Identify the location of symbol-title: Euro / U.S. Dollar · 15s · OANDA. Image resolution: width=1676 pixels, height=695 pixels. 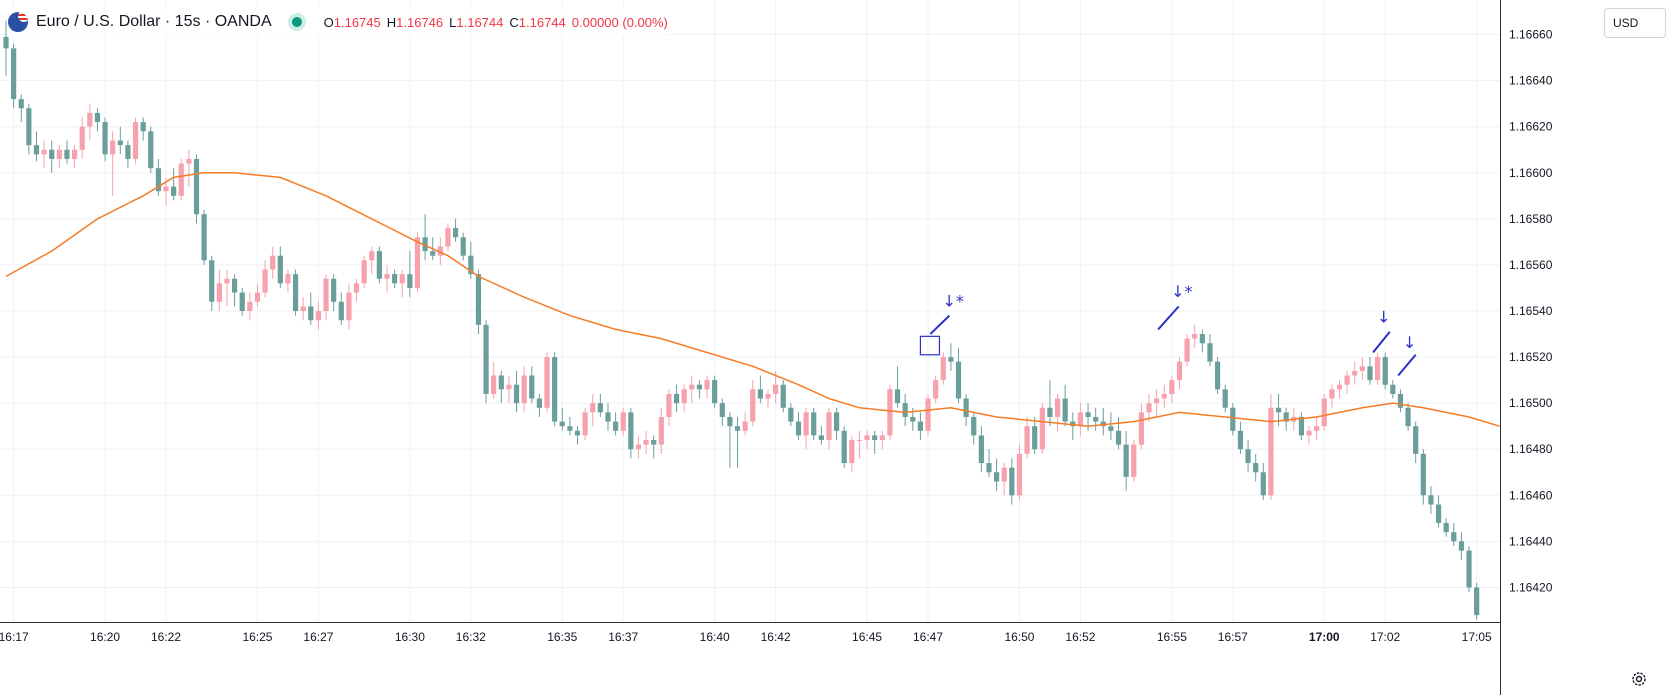
(154, 21).